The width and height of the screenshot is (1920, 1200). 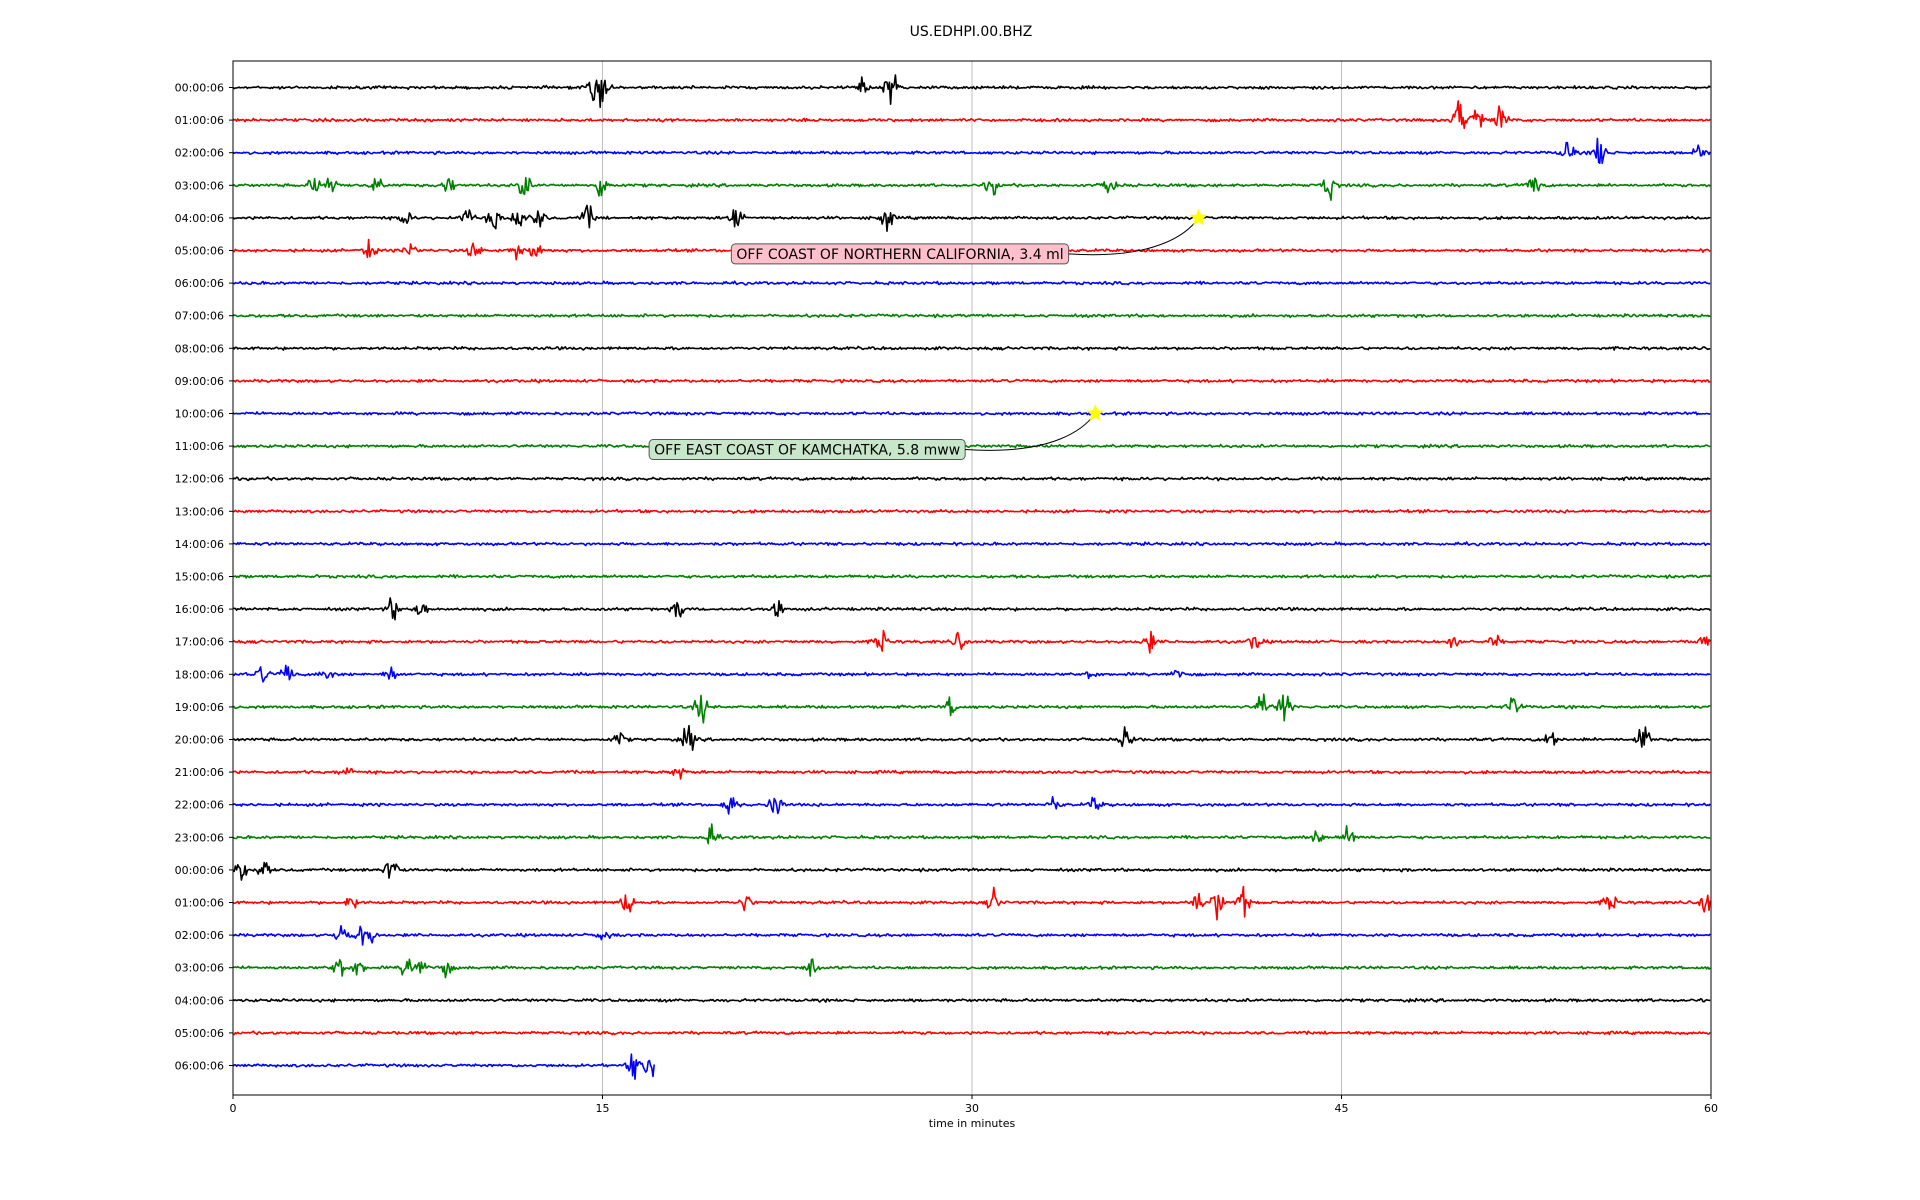 I want to click on row-time-label: 19:00:06, so click(x=199, y=707).